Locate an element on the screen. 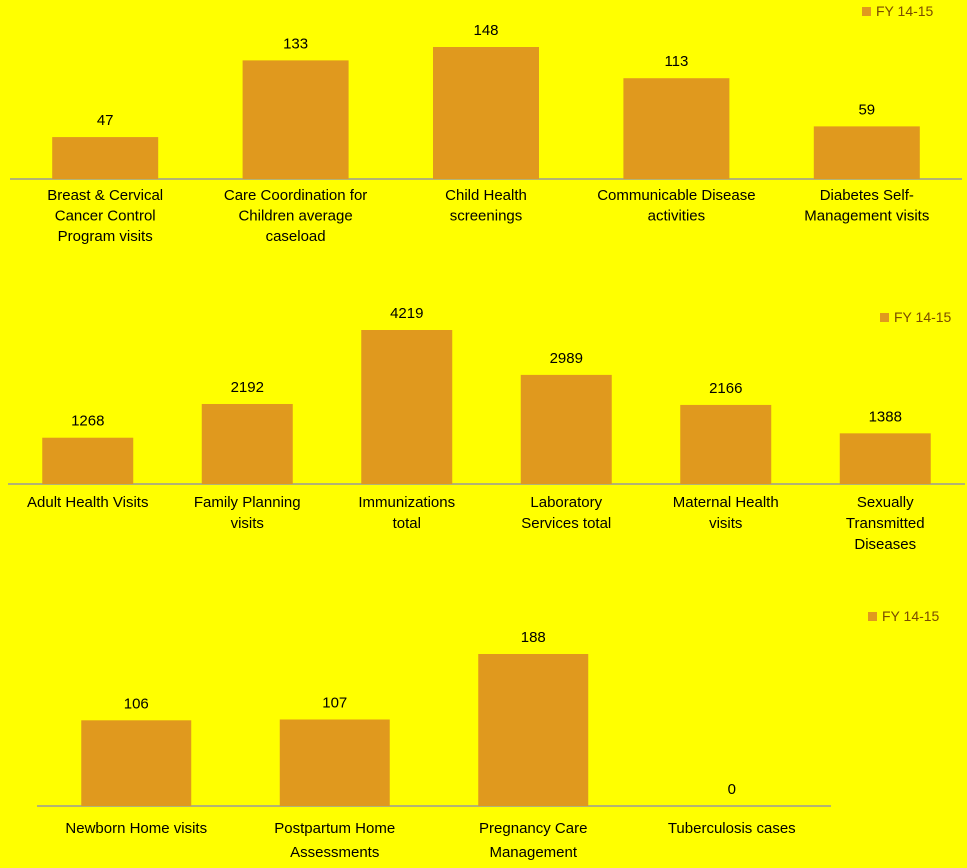 This screenshot has width=967, height=868. category-label: Sexually Transmitted Diseases is located at coordinates (885, 523).